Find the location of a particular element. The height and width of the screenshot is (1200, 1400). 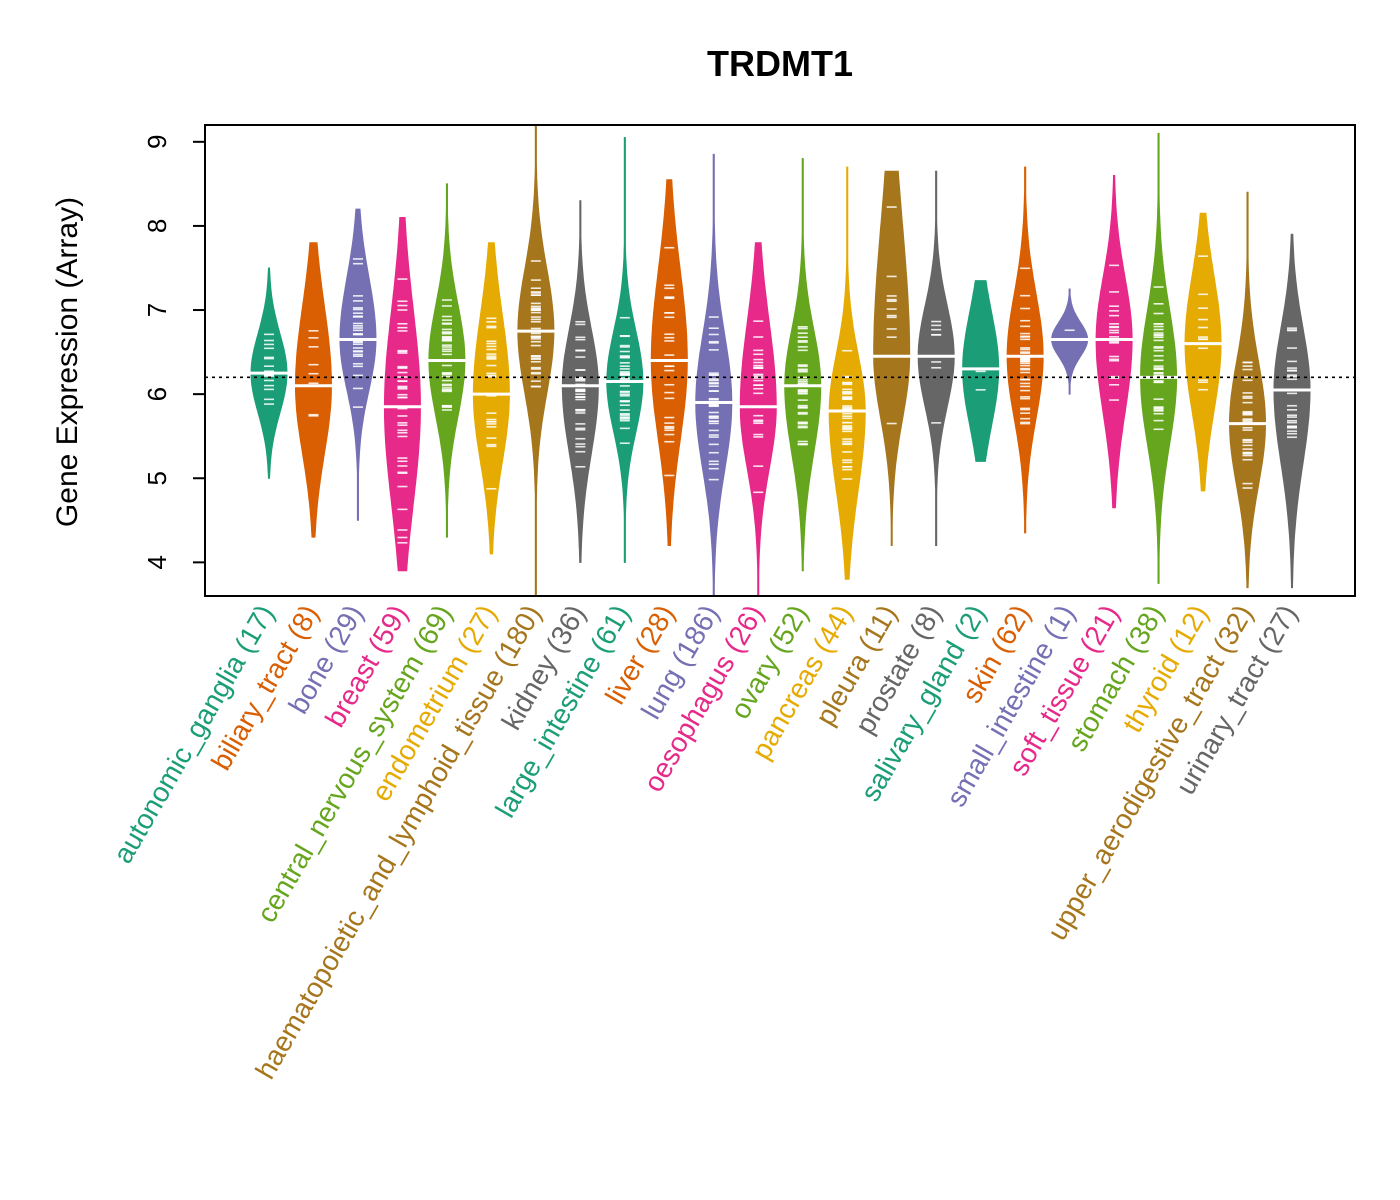

violin-pleura is located at coordinates (891, 358).